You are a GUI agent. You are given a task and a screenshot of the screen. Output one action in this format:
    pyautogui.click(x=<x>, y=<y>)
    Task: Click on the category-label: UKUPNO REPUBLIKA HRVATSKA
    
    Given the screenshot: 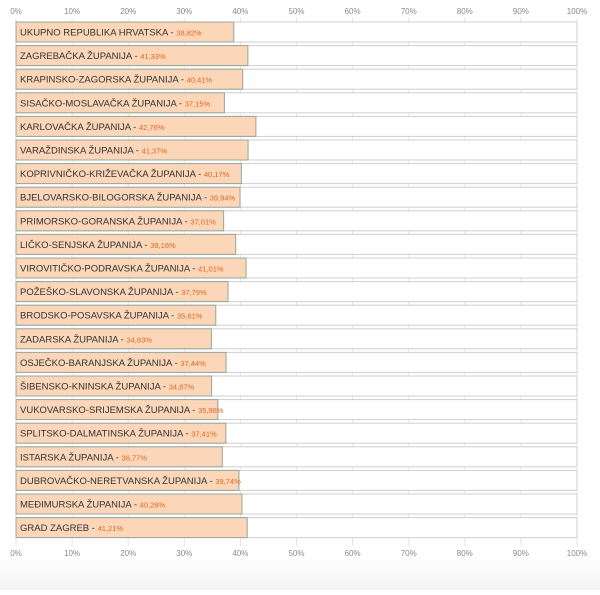 What is the action you would take?
    pyautogui.click(x=94, y=33)
    